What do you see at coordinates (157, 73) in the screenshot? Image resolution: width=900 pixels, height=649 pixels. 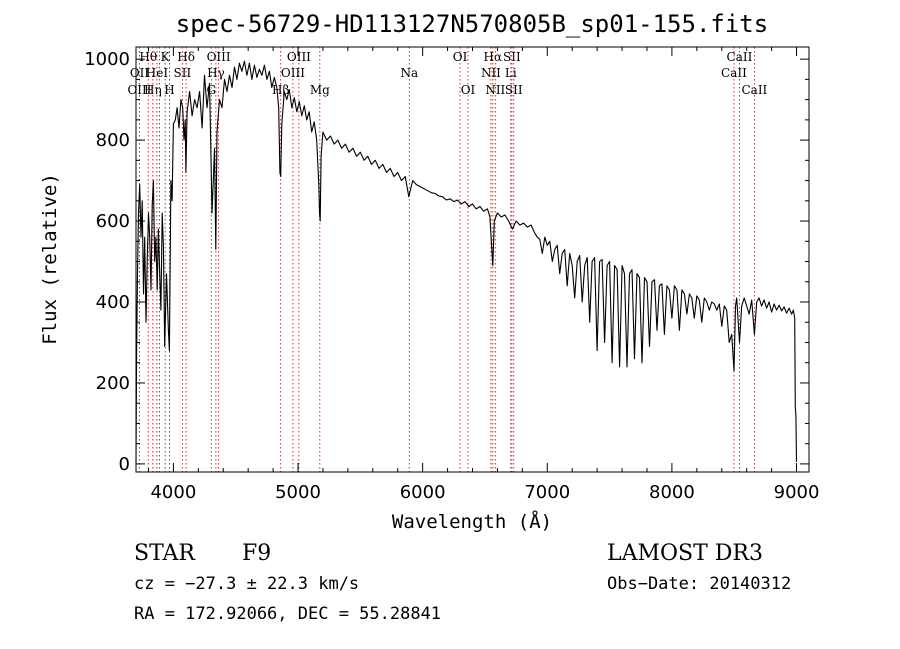 I see `marker-label: HeI` at bounding box center [157, 73].